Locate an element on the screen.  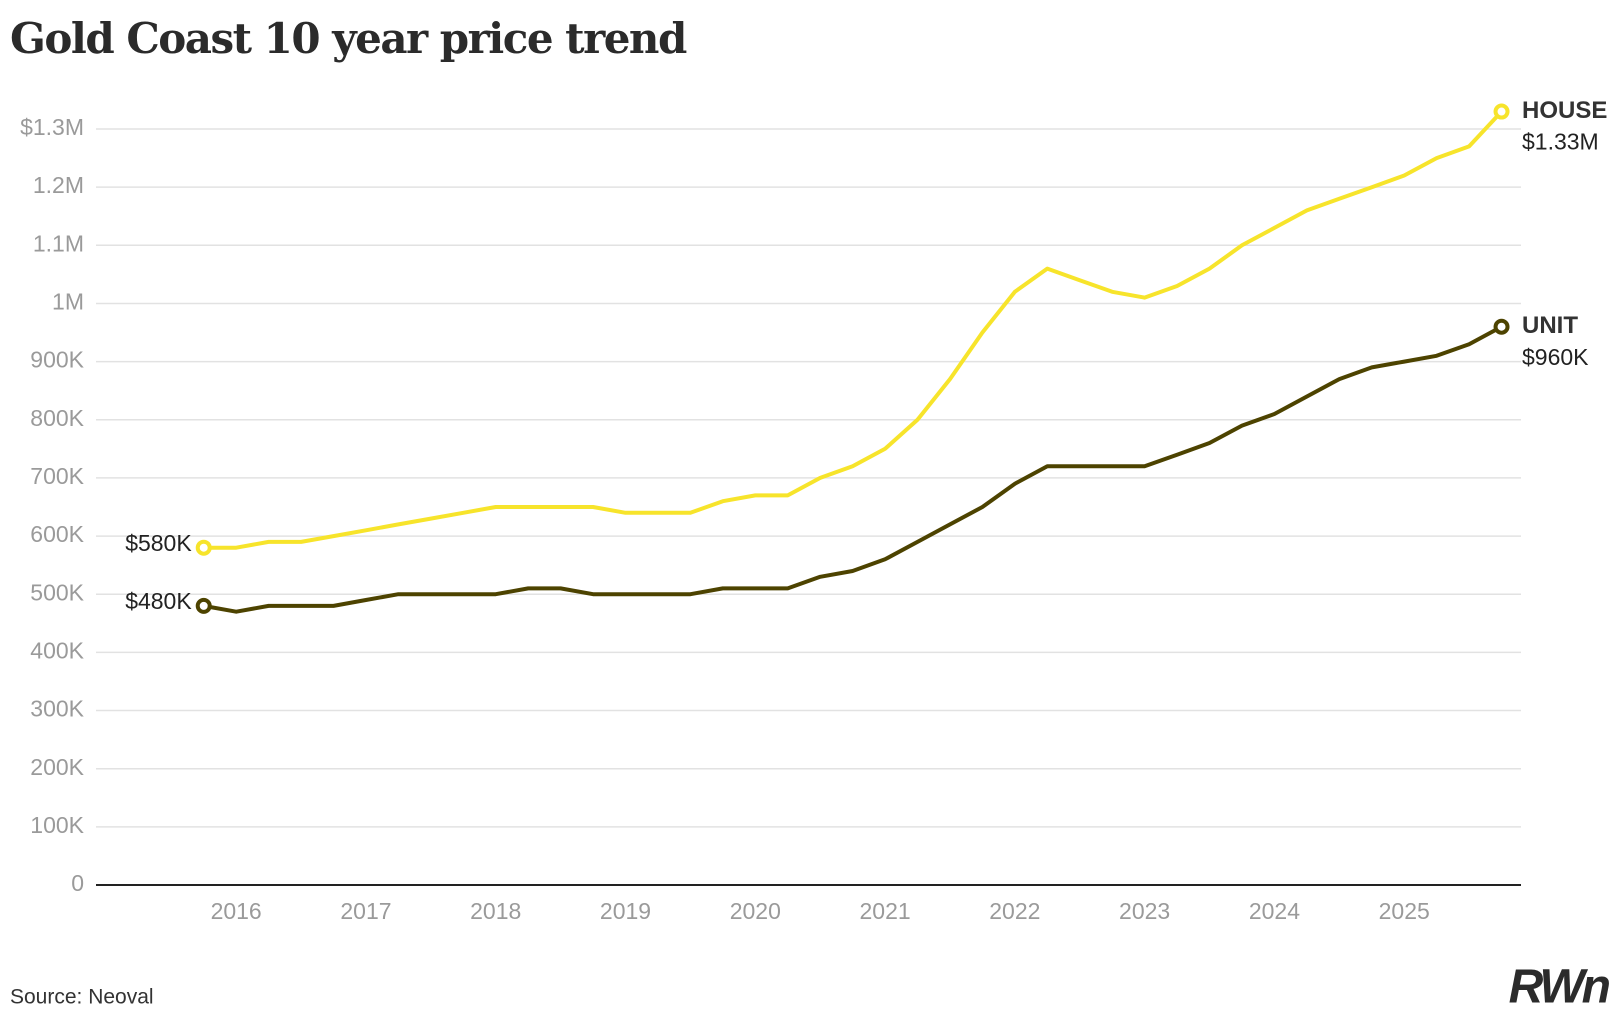
y-tick-label: 800K is located at coordinates (57, 418).